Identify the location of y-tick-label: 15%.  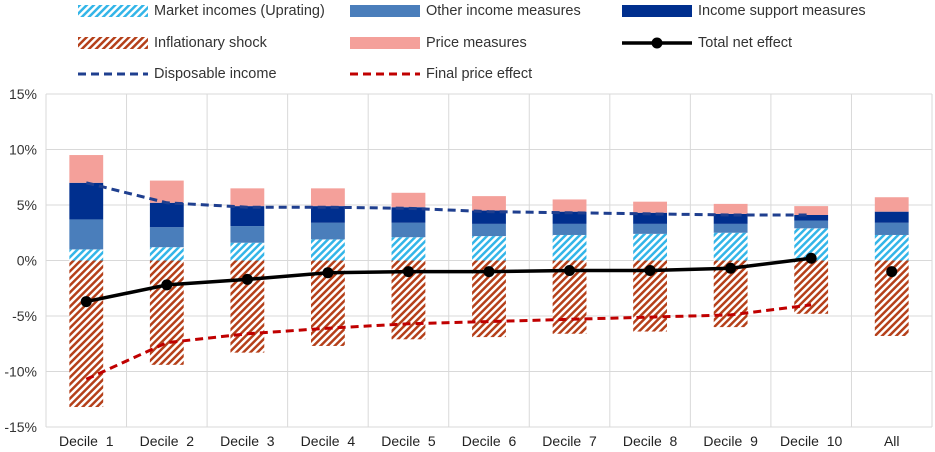
(23, 94).